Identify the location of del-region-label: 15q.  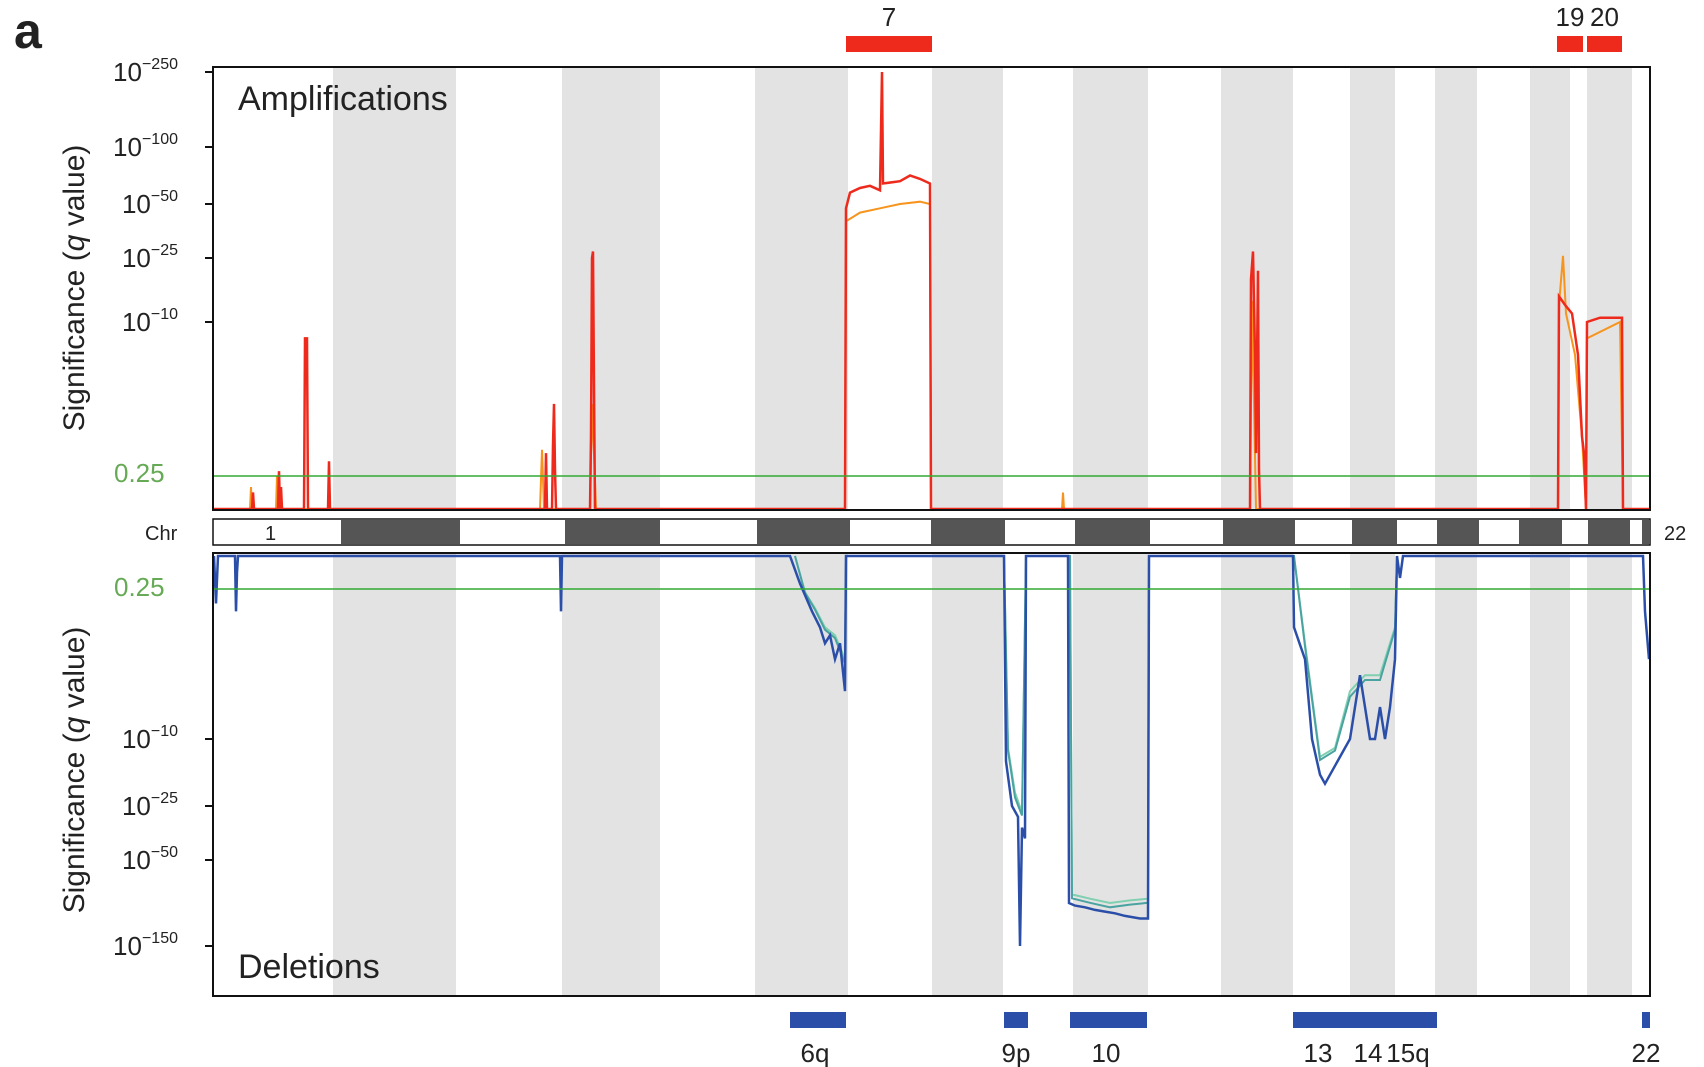
(1407, 1052).